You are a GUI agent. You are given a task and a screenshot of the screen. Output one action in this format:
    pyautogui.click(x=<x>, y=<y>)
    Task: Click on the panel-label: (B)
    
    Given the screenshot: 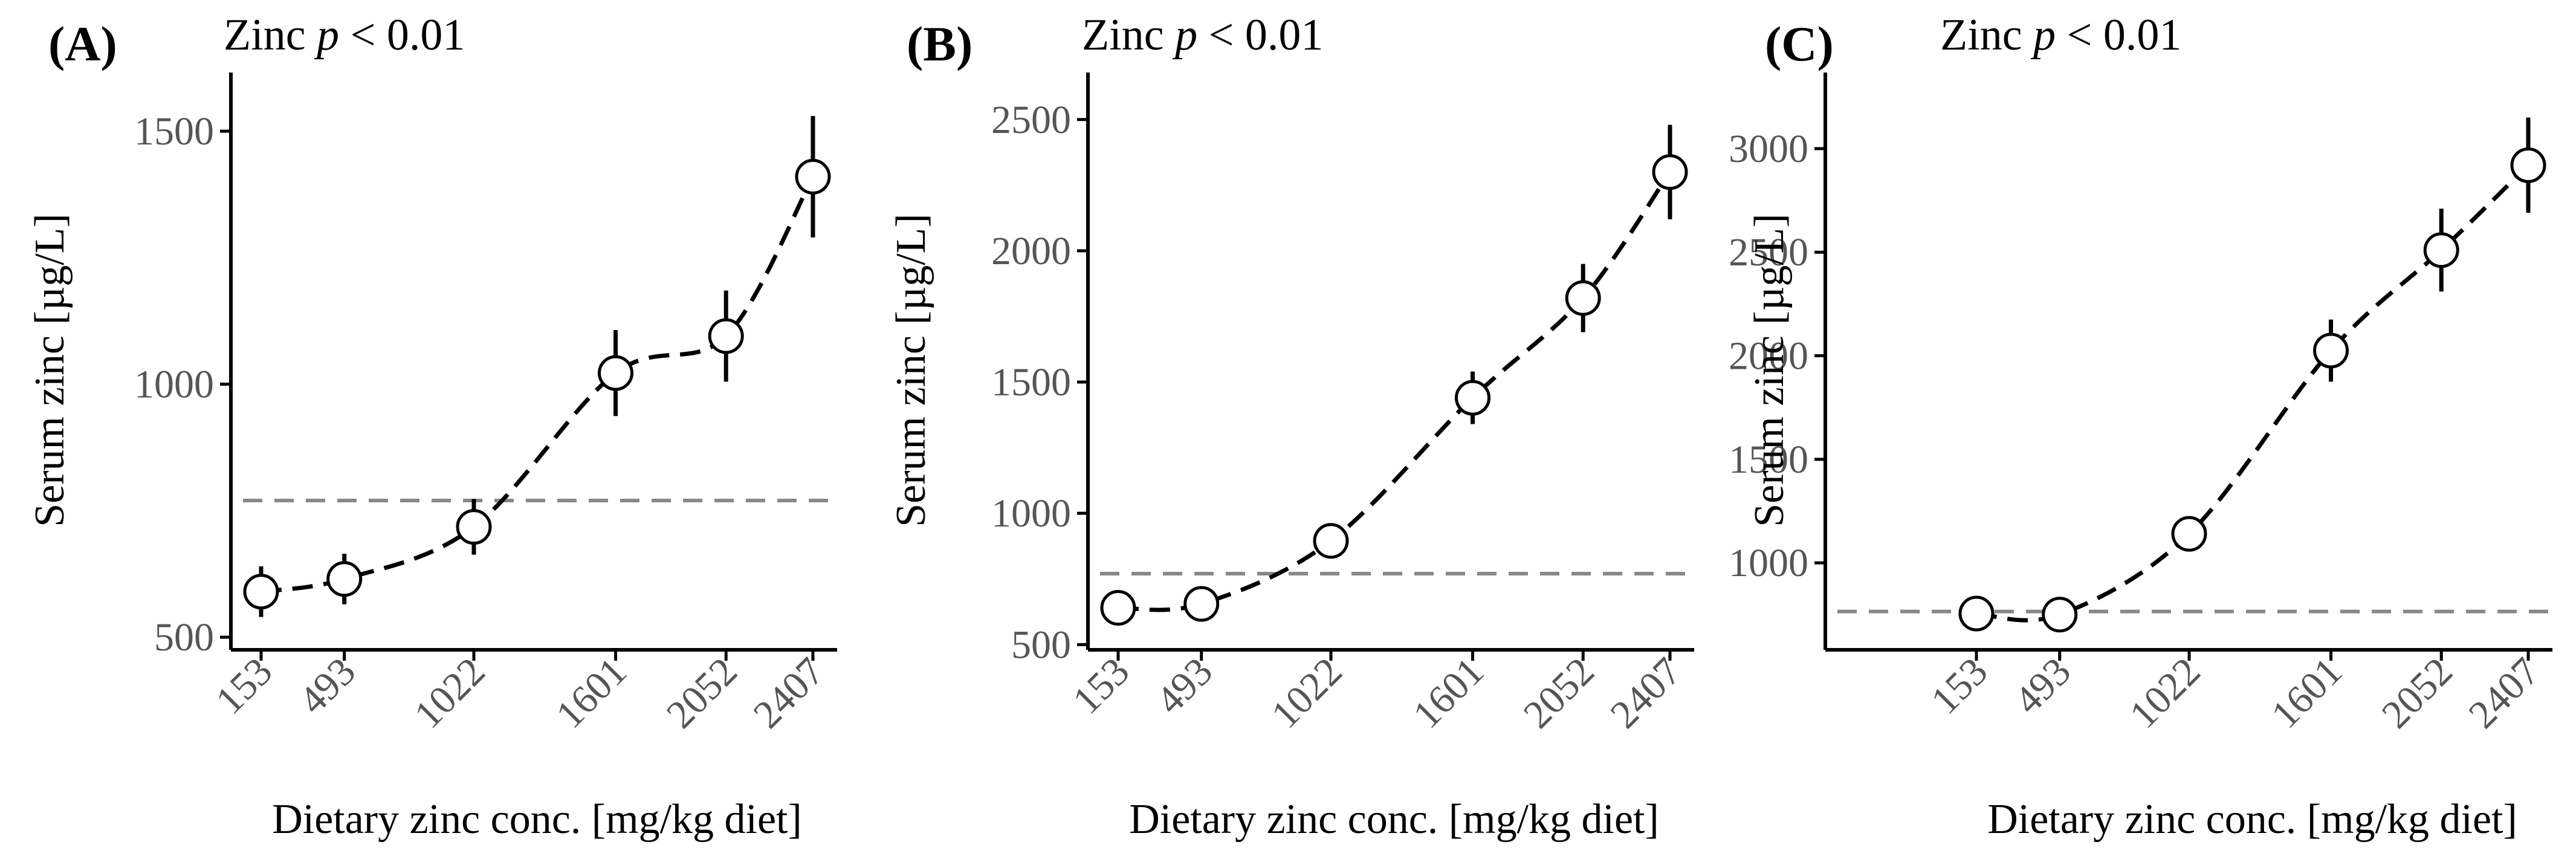 What is the action you would take?
    pyautogui.click(x=939, y=43)
    